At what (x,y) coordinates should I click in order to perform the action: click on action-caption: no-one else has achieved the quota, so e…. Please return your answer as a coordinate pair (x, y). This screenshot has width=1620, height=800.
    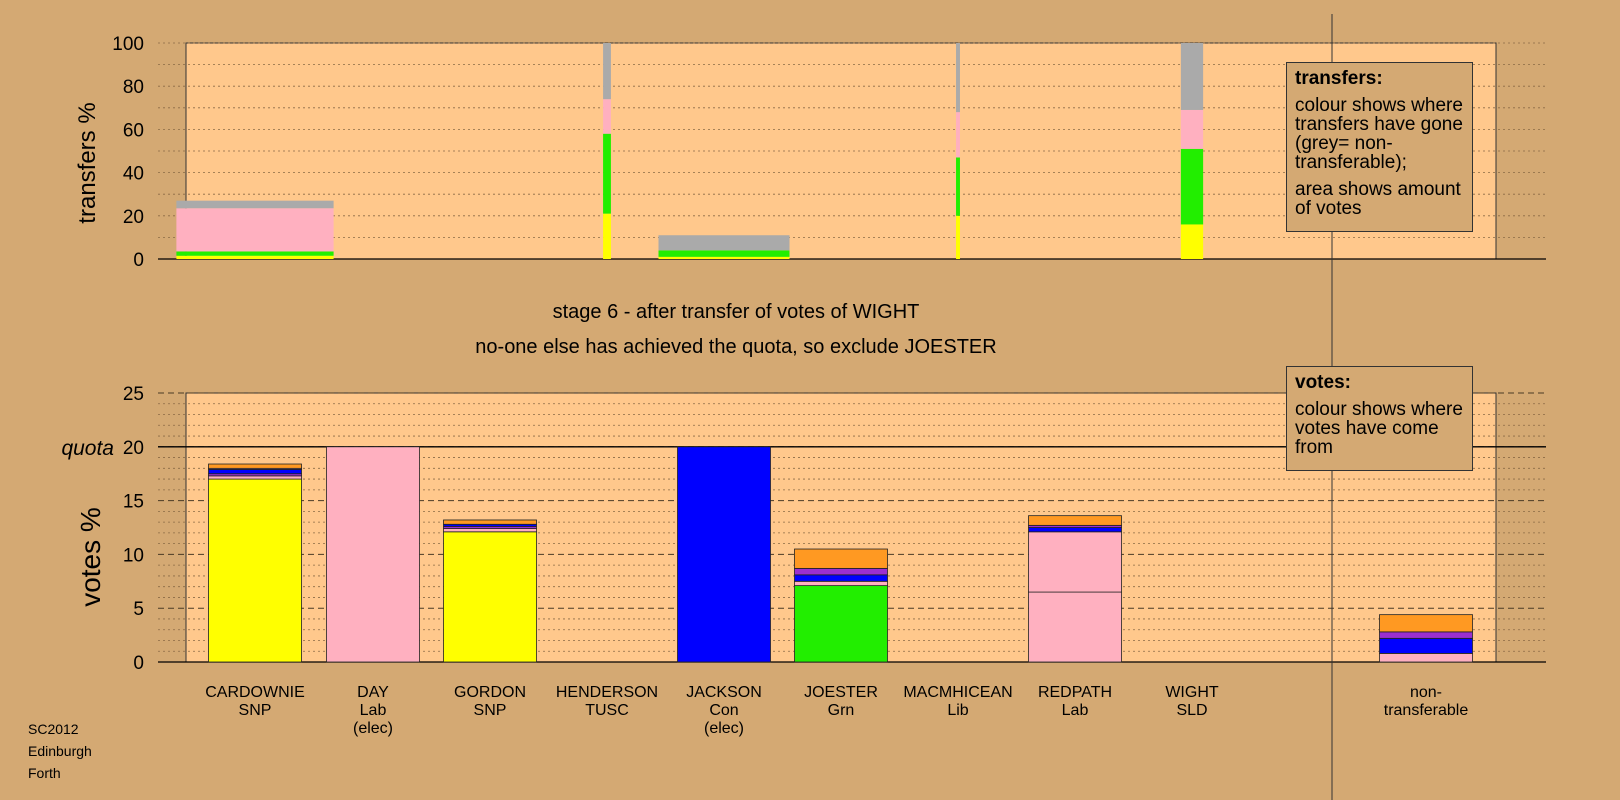
    Looking at the image, I should click on (735, 347).